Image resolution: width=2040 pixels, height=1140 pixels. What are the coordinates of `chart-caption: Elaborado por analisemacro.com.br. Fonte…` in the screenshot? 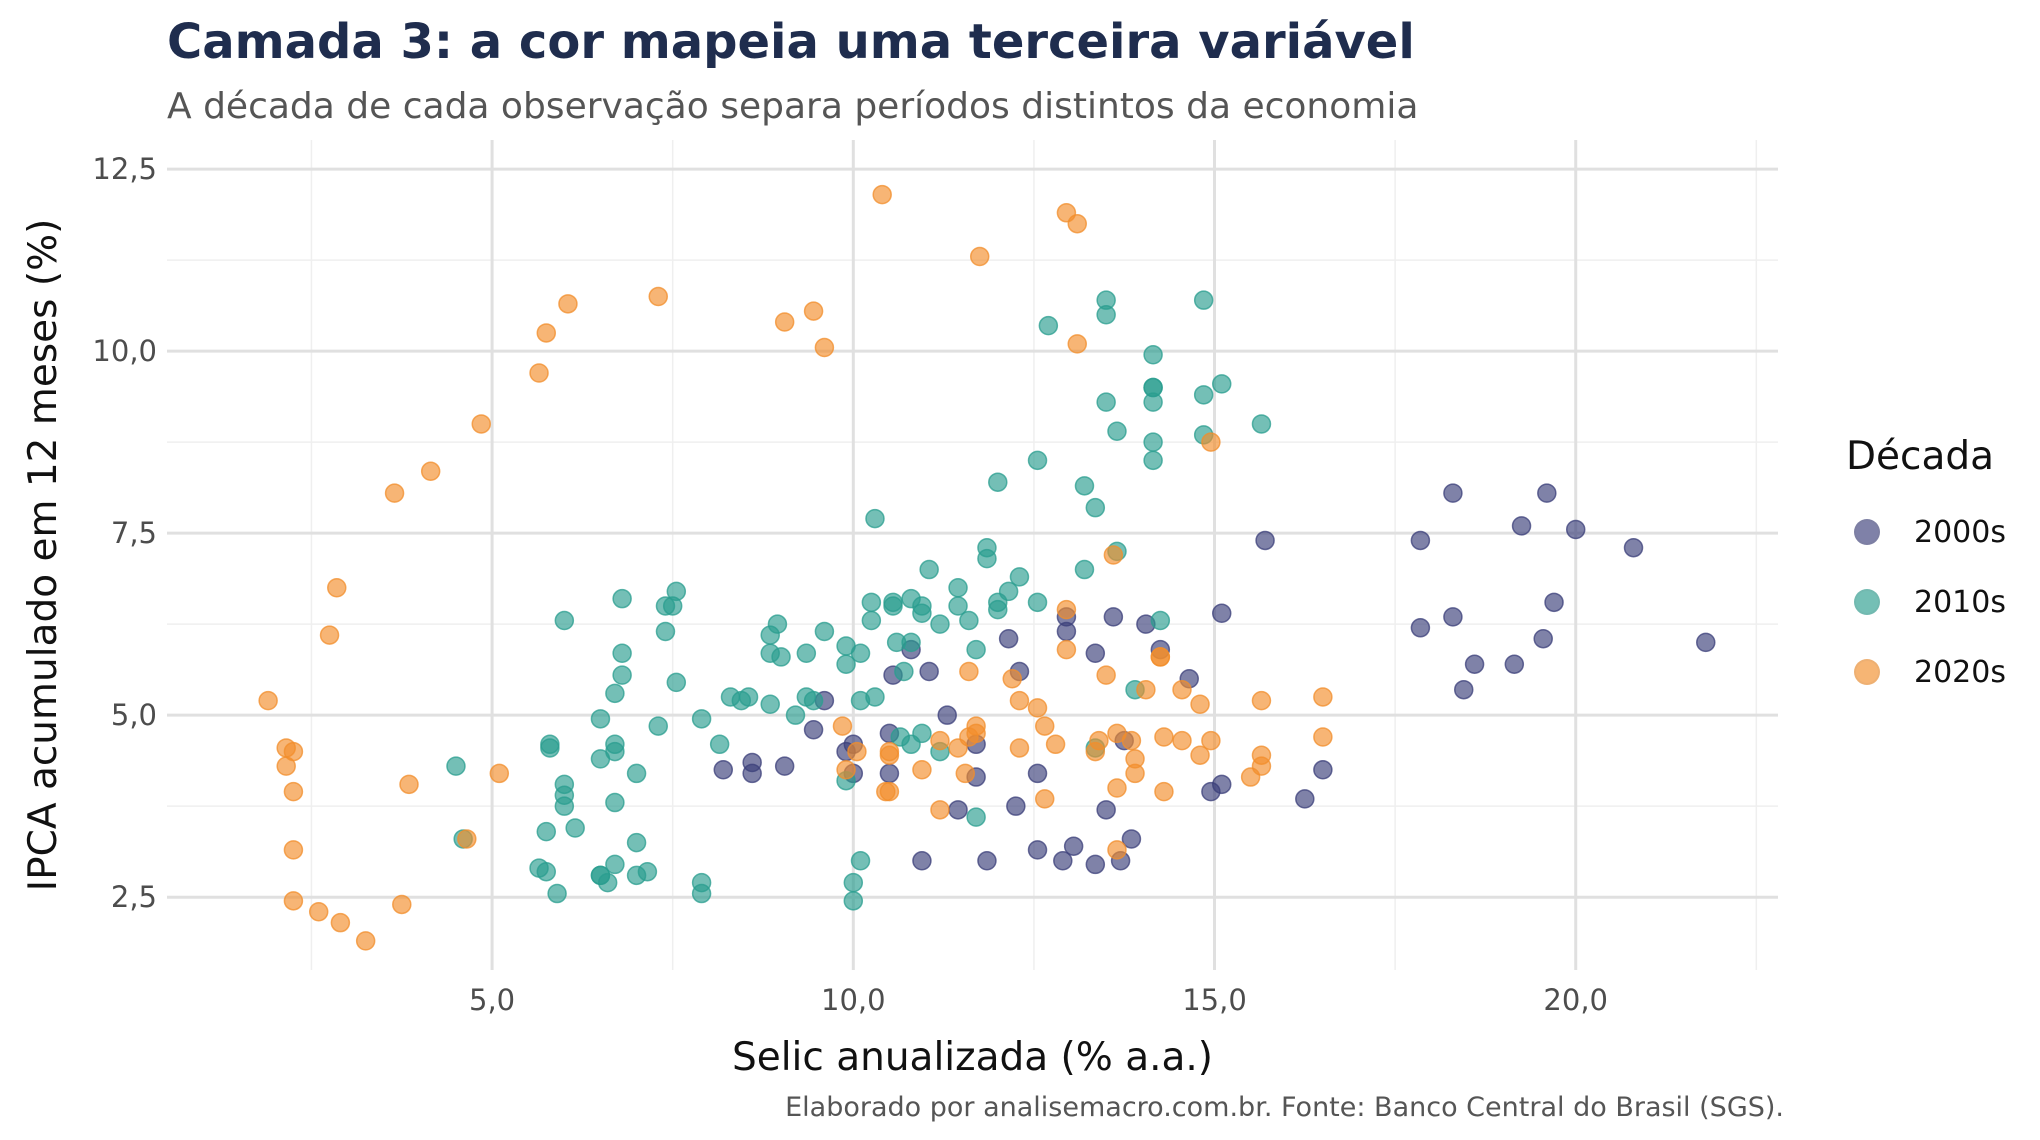 It's located at (1284, 1107).